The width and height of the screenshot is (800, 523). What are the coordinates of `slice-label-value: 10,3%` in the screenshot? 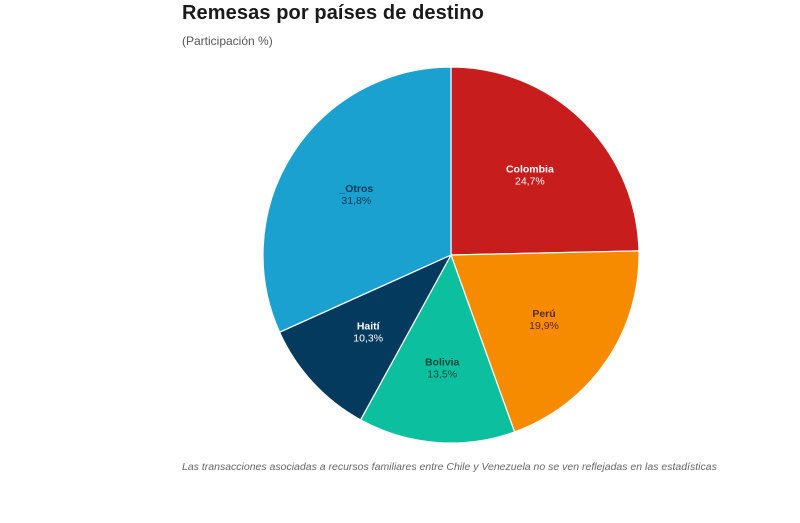 It's located at (368, 339).